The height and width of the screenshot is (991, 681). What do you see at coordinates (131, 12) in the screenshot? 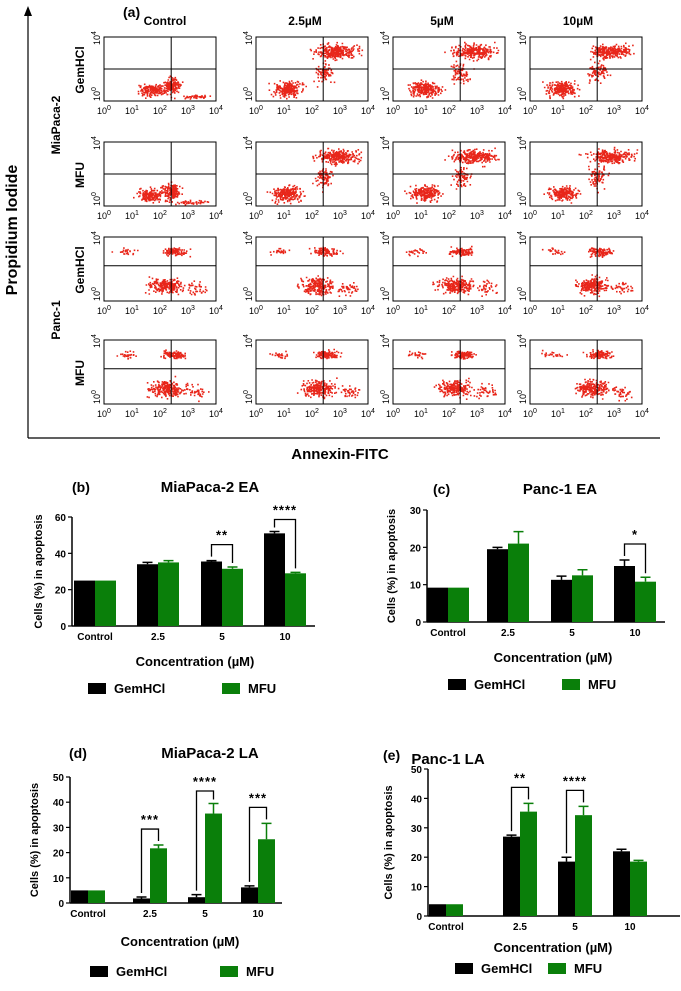
I see `panel-label-a: (a)` at bounding box center [131, 12].